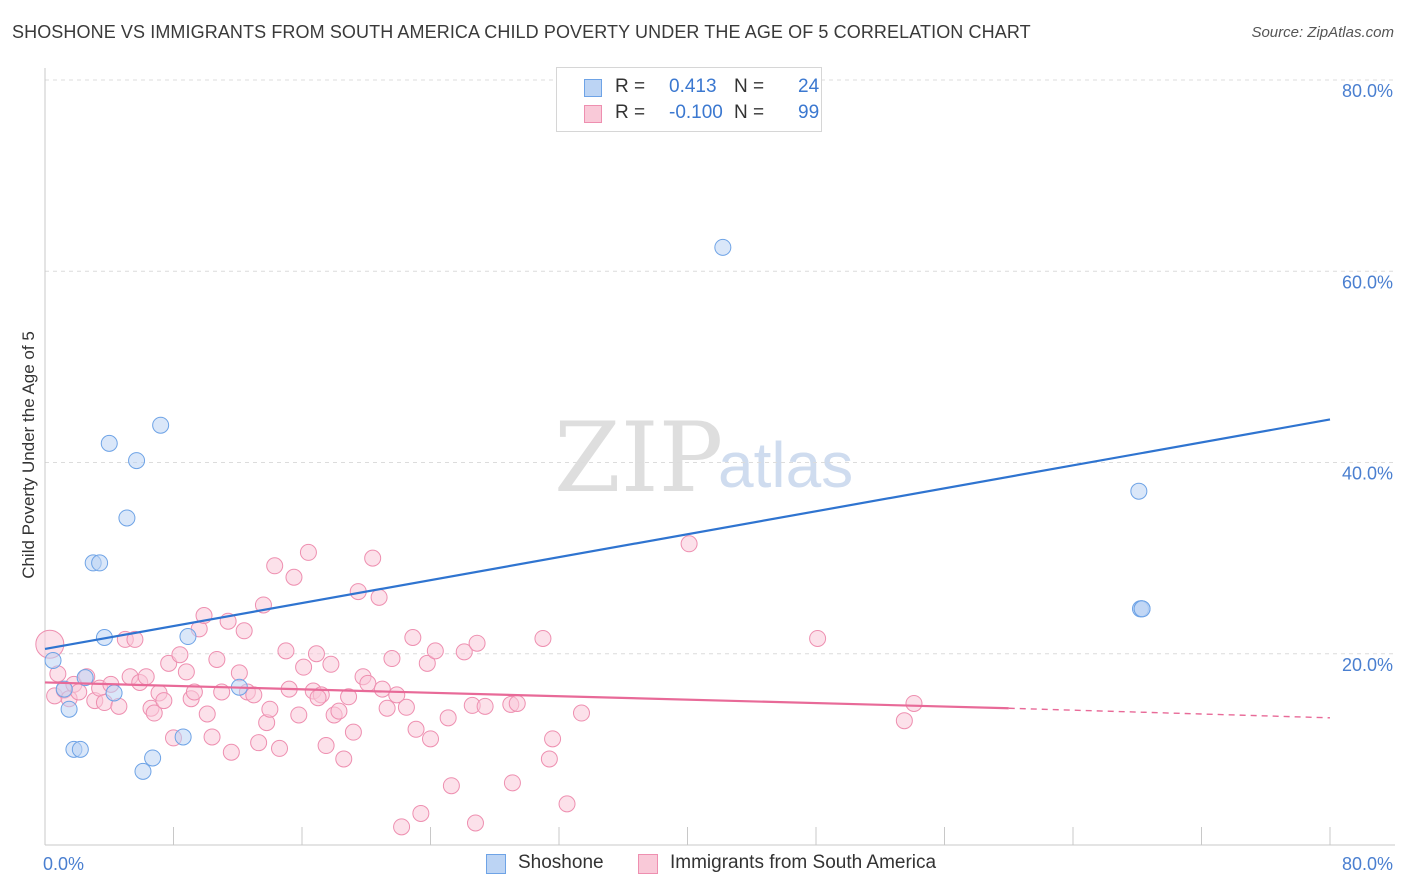  Describe the element at coordinates (689, 99) in the screenshot. I see `stats-legend: R = 0.413 N = 24 R = -0.100 N = 99` at that location.